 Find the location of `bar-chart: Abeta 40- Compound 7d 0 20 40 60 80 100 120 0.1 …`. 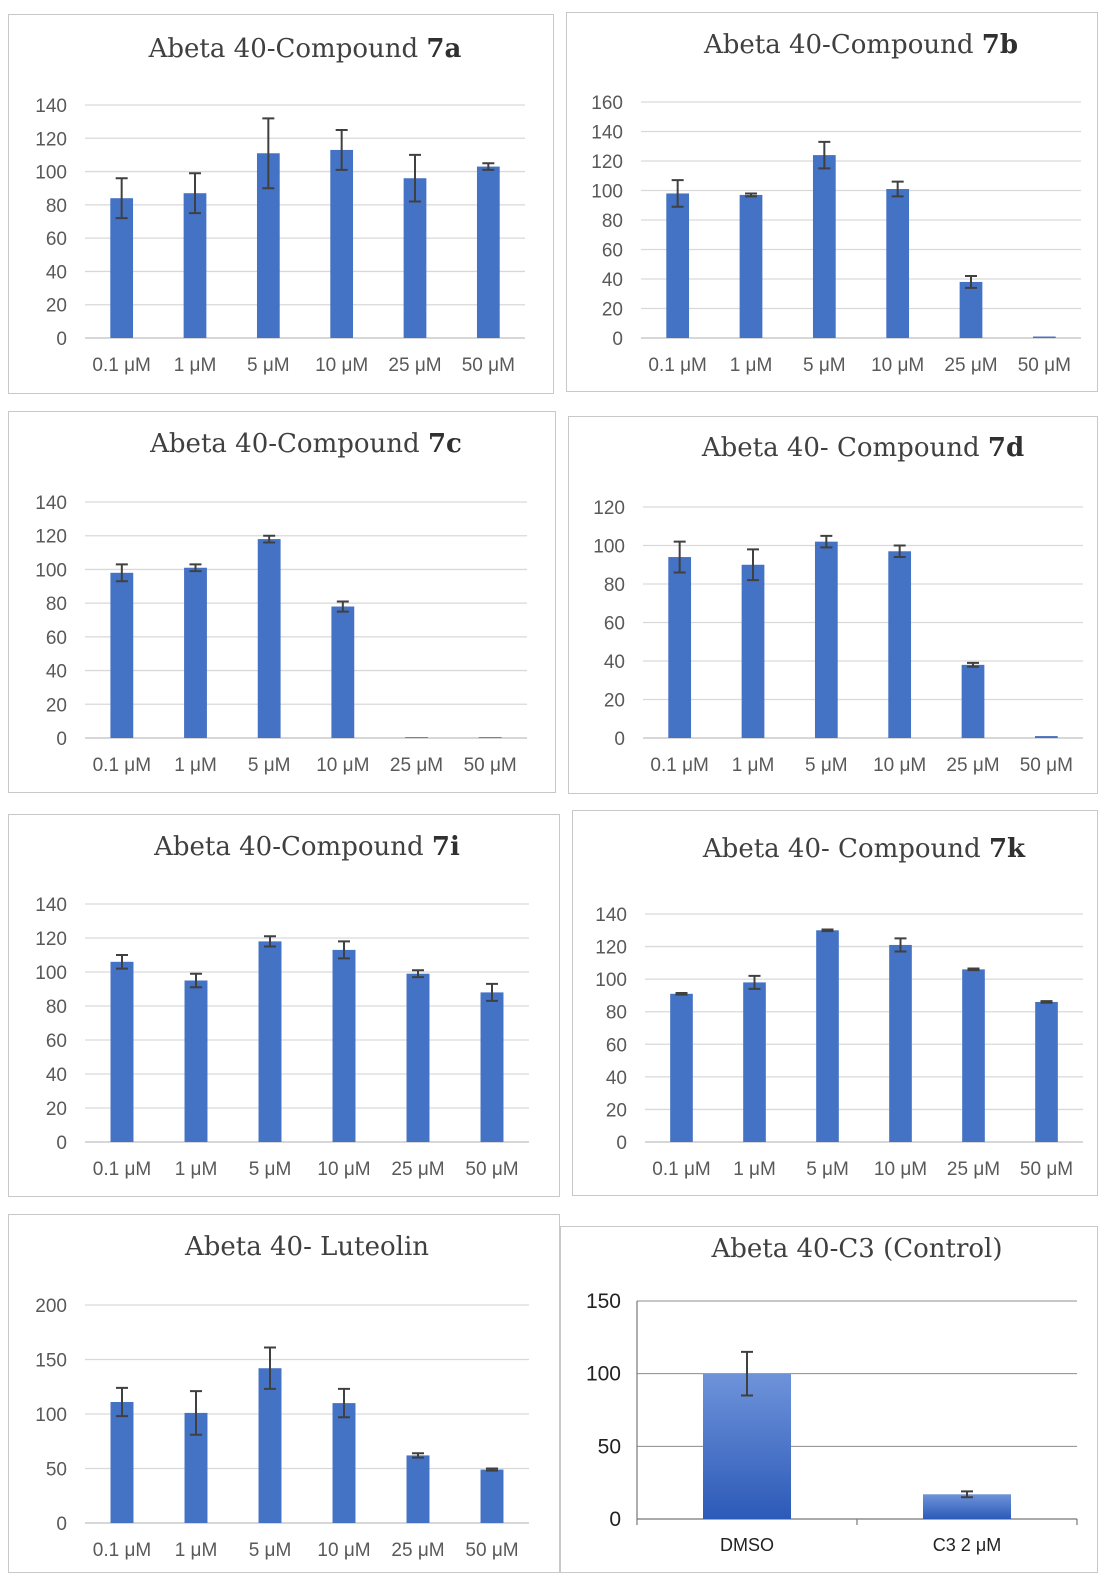

bar-chart: Abeta 40- Compound 7d 0 20 40 60 80 100 120 0.1 … is located at coordinates (838, 604).